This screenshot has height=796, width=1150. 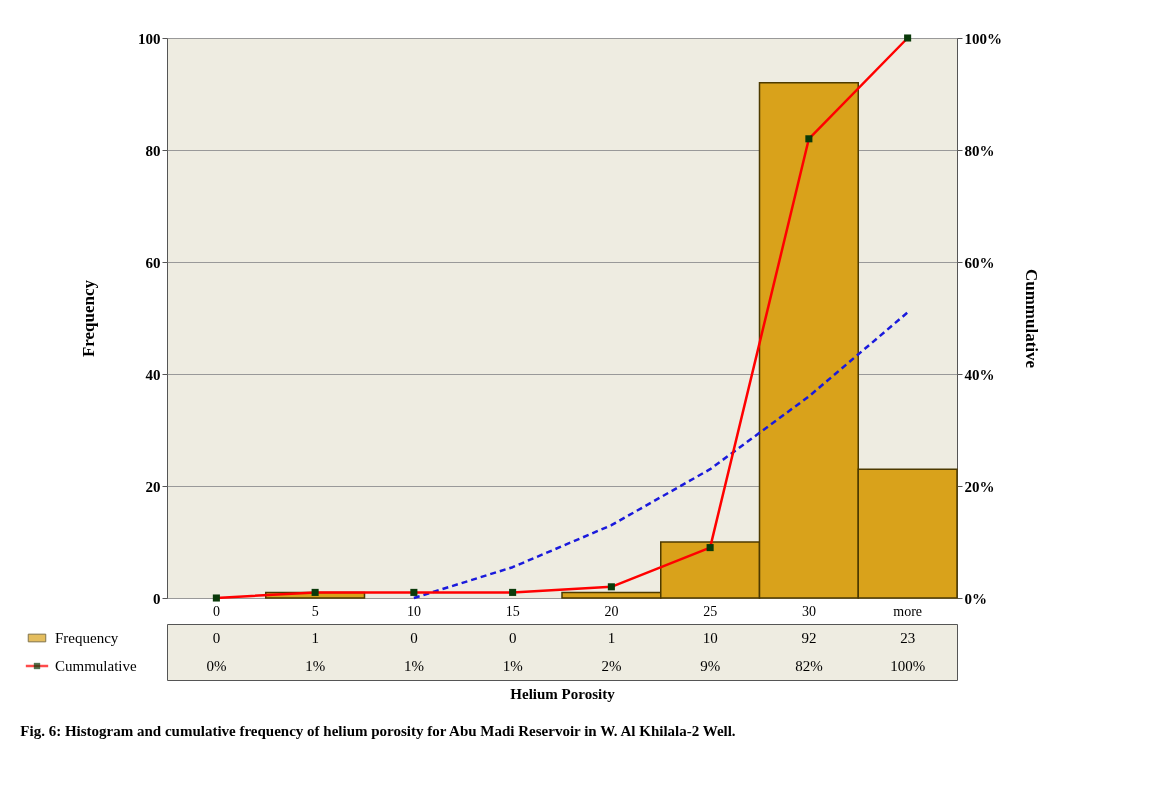 What do you see at coordinates (563, 693) in the screenshot?
I see `x-axis-title: Helium Porosity` at bounding box center [563, 693].